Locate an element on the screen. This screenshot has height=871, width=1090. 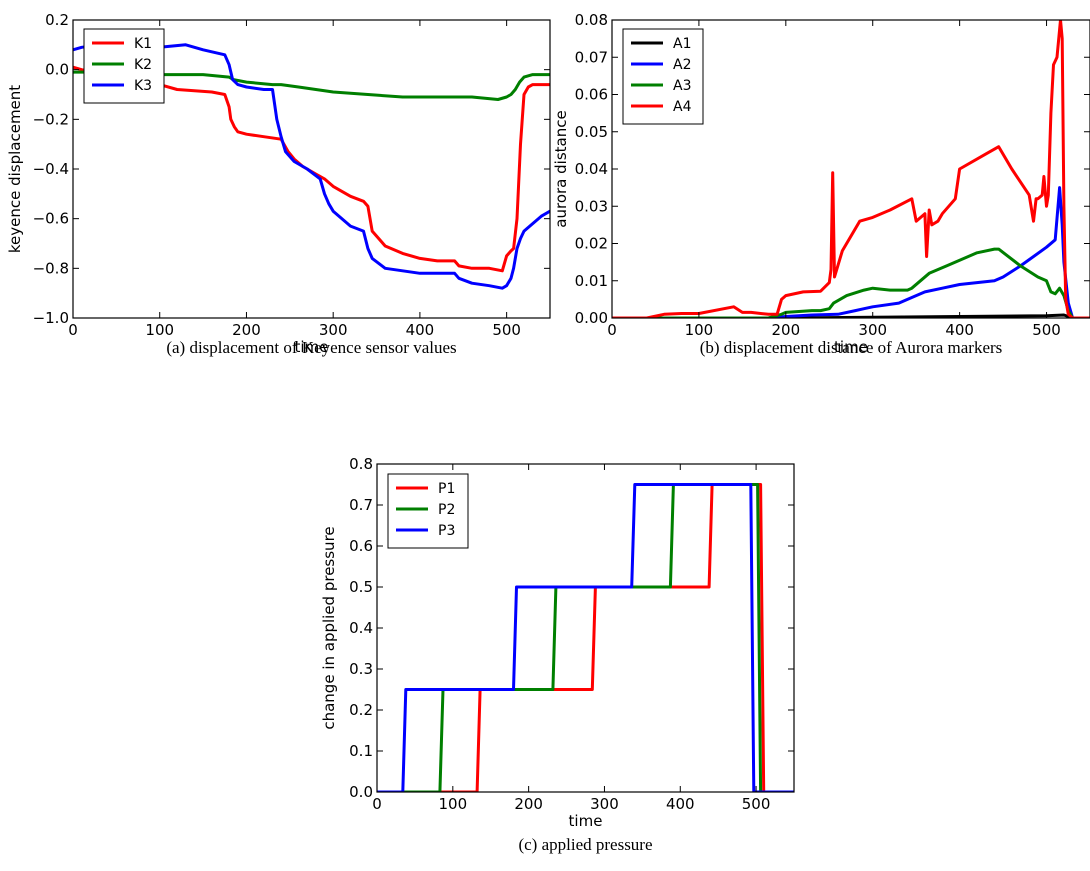
y-axis-label: keyence displacement is located at coordinates (15, 169).